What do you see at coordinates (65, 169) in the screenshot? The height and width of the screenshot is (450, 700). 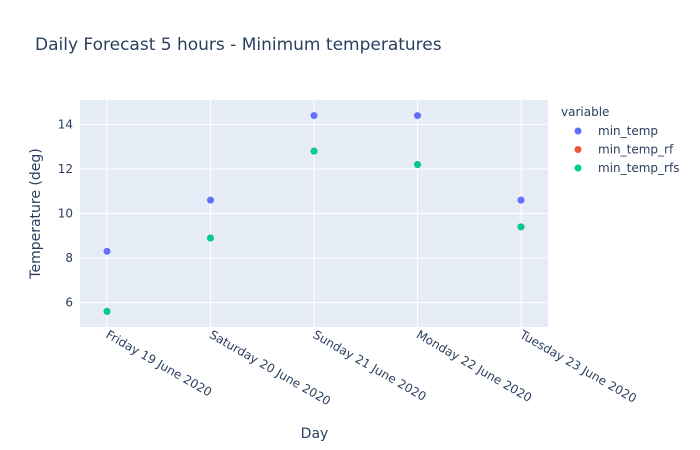 I see `y-tick-label: 12` at bounding box center [65, 169].